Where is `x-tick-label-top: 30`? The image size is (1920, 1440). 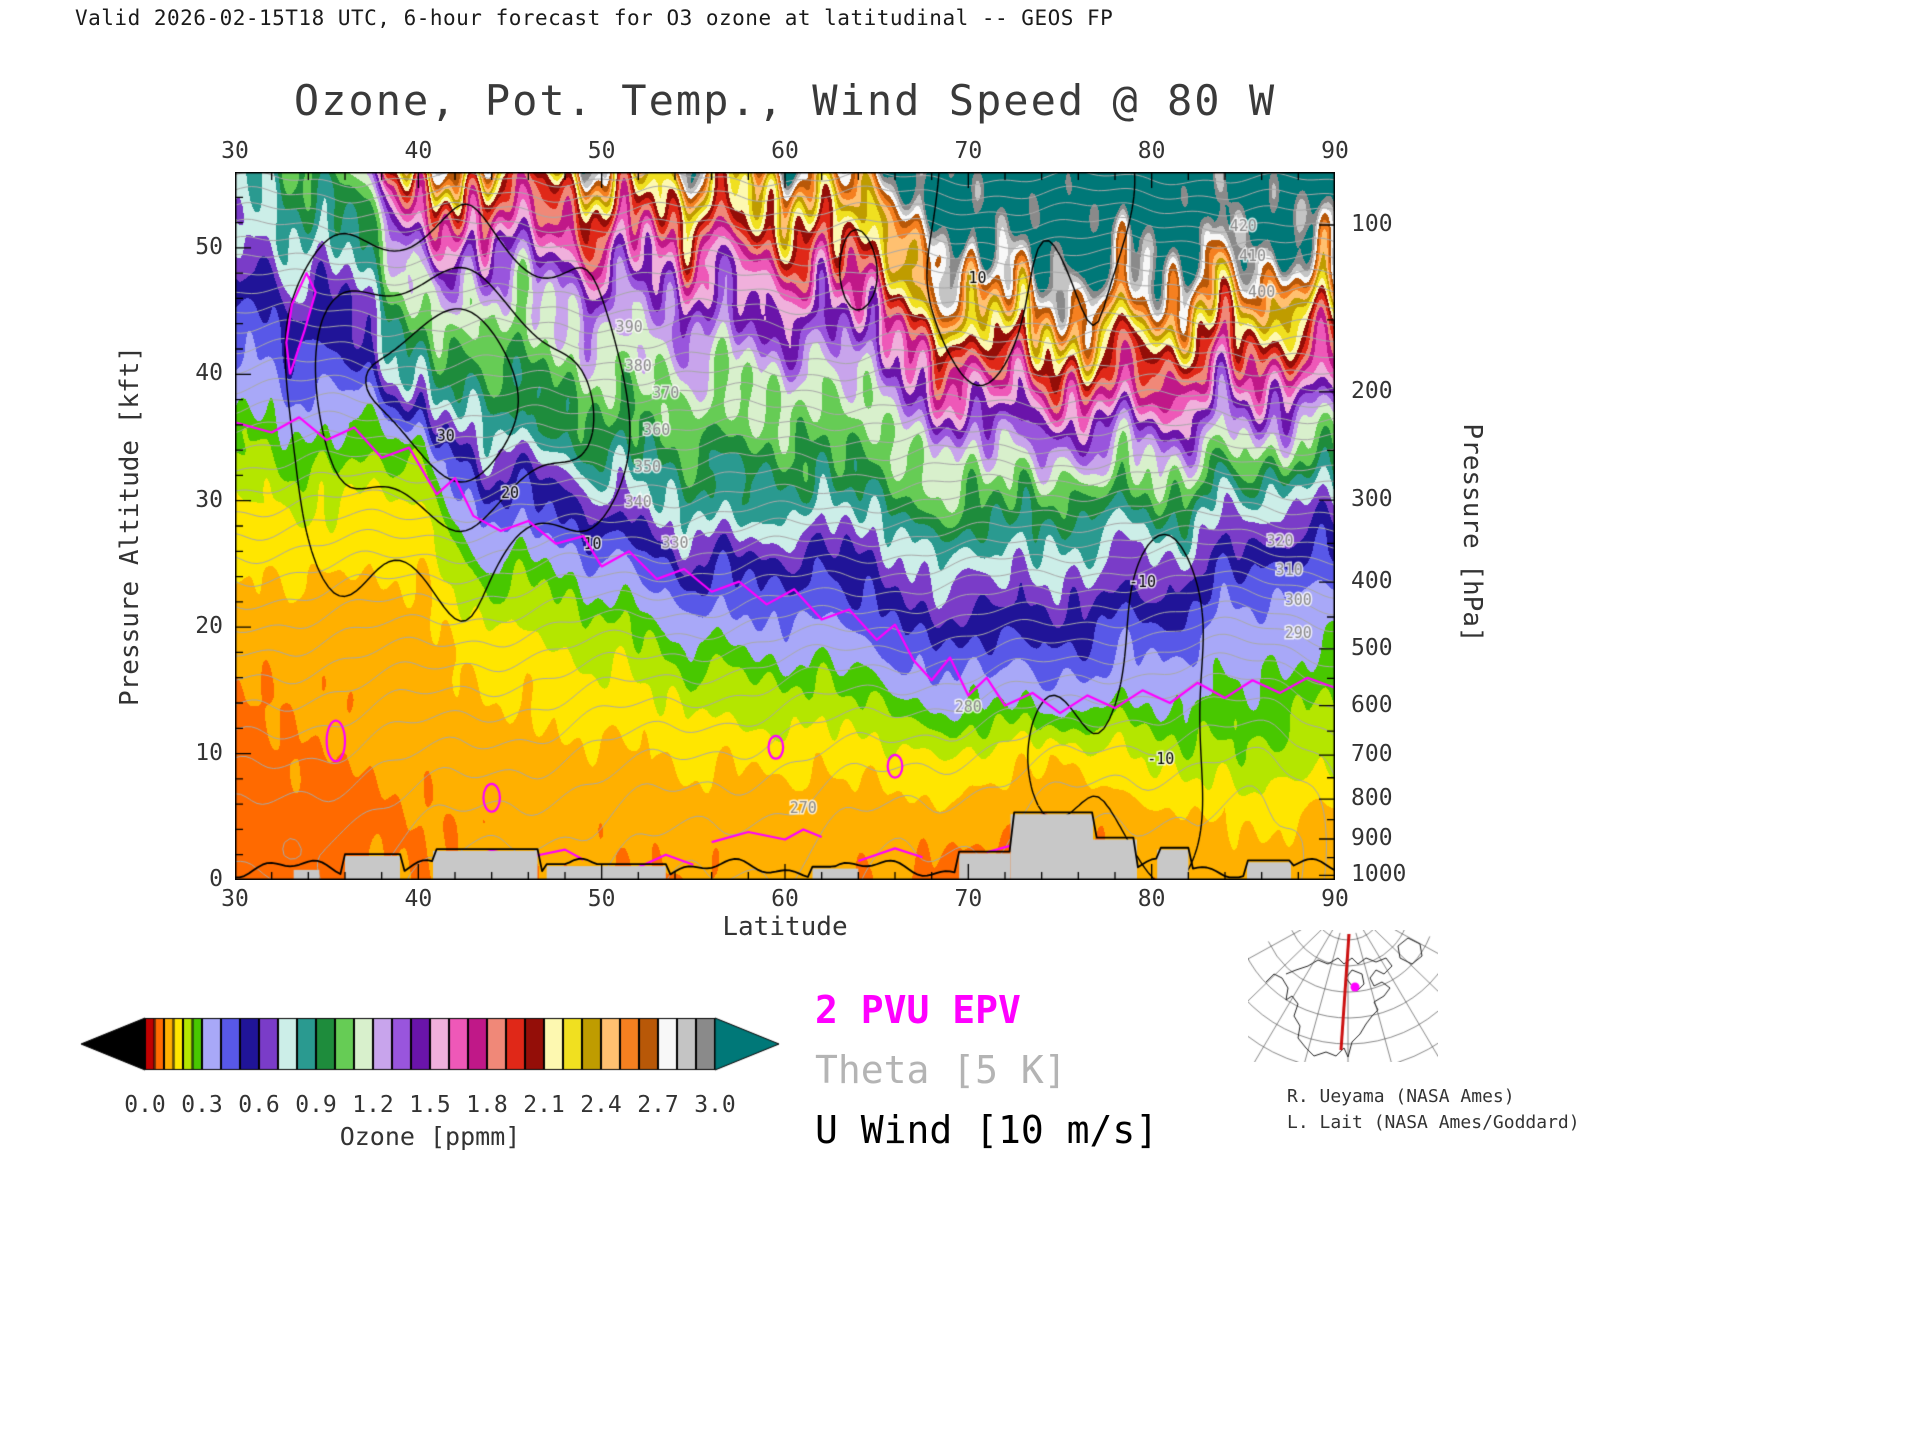 x-tick-label-top: 30 is located at coordinates (235, 151).